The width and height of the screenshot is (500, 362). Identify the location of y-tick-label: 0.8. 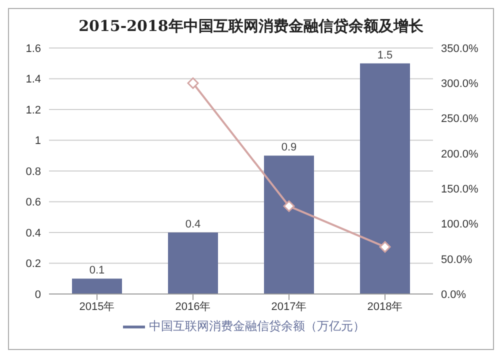
(33, 172).